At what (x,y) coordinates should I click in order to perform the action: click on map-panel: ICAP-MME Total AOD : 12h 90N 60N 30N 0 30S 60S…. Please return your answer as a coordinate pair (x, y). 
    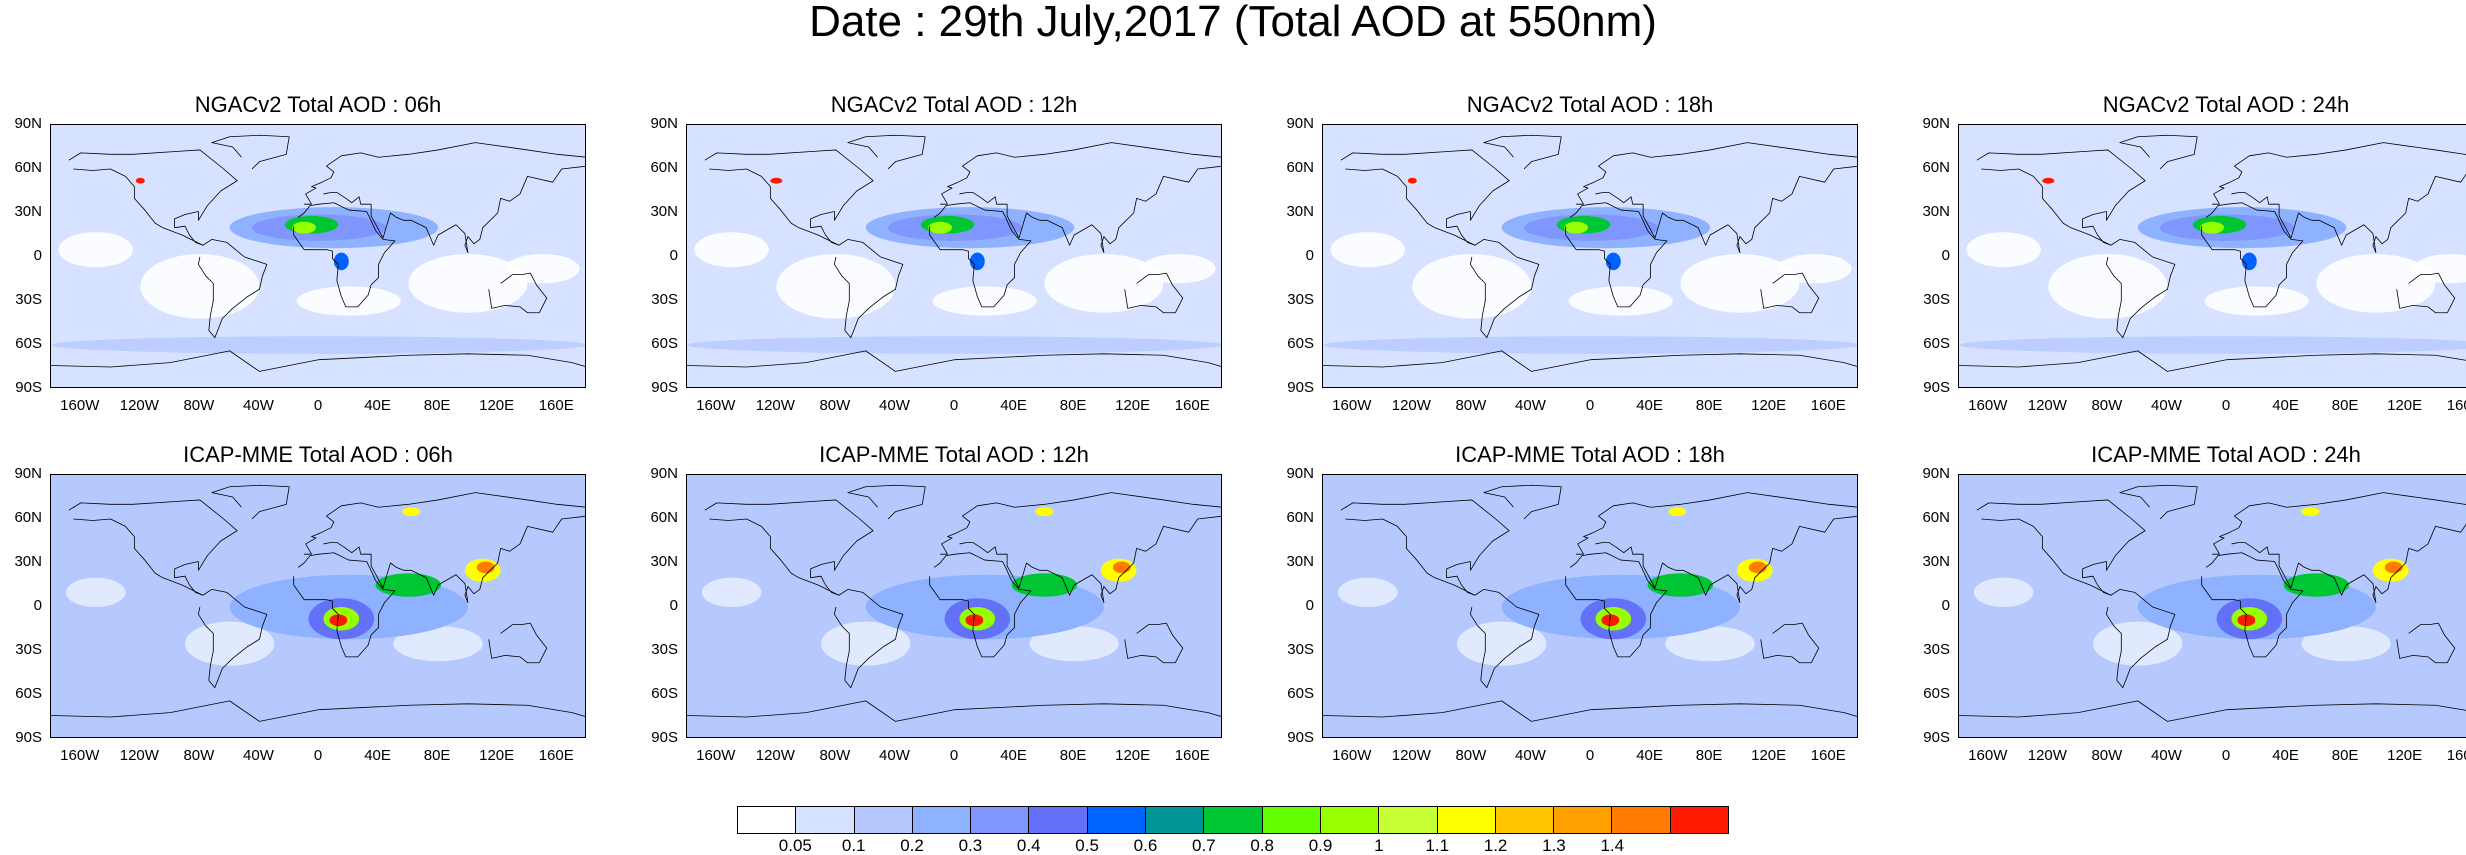
    Looking at the image, I should click on (941, 607).